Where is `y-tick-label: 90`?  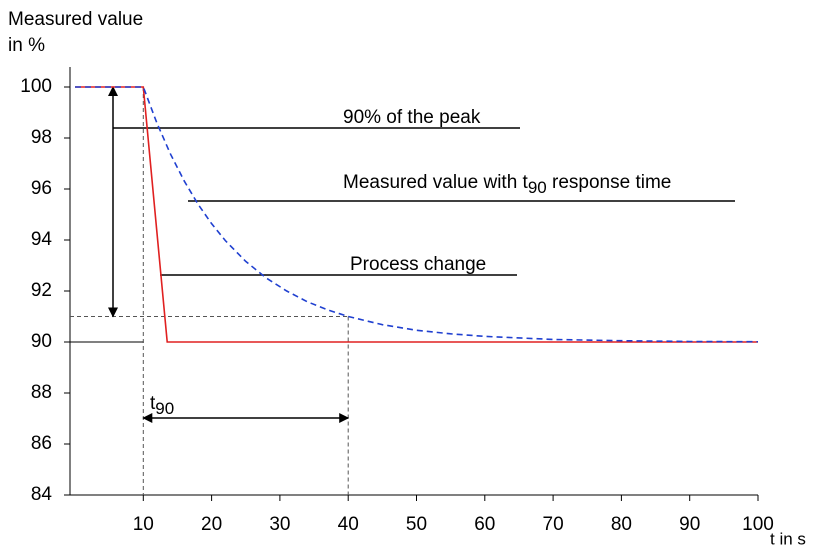 y-tick-label: 90 is located at coordinates (41, 341).